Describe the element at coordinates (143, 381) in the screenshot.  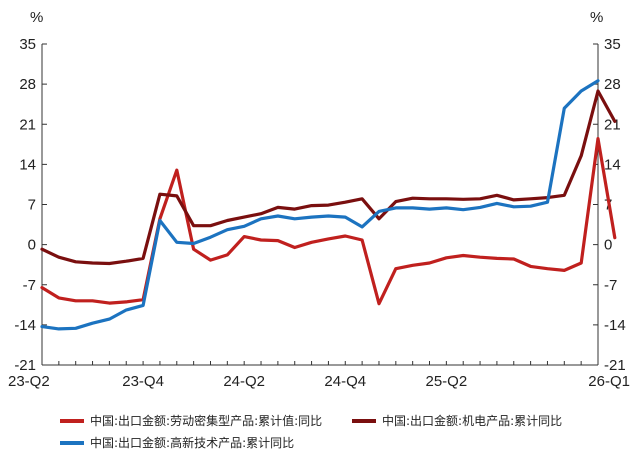
I see `x-tick-label: 23-Q4` at that location.